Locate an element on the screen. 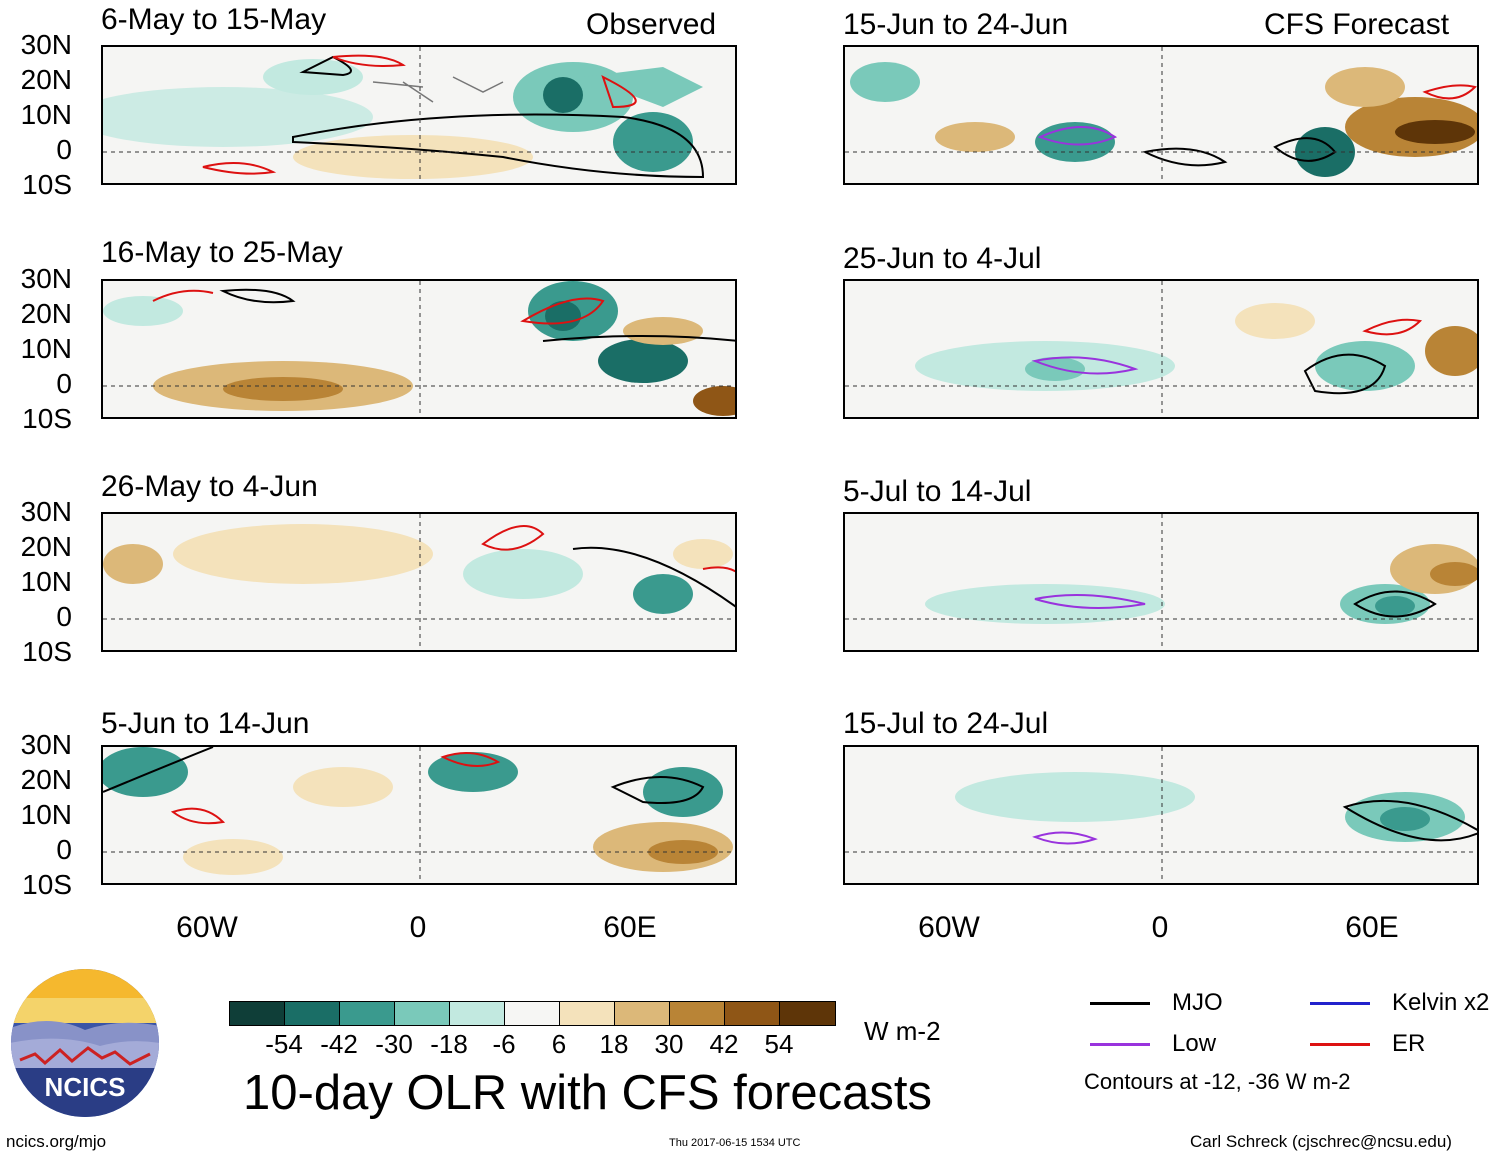  panel-title: 25-Jun to 4-Jul is located at coordinates (942, 258).